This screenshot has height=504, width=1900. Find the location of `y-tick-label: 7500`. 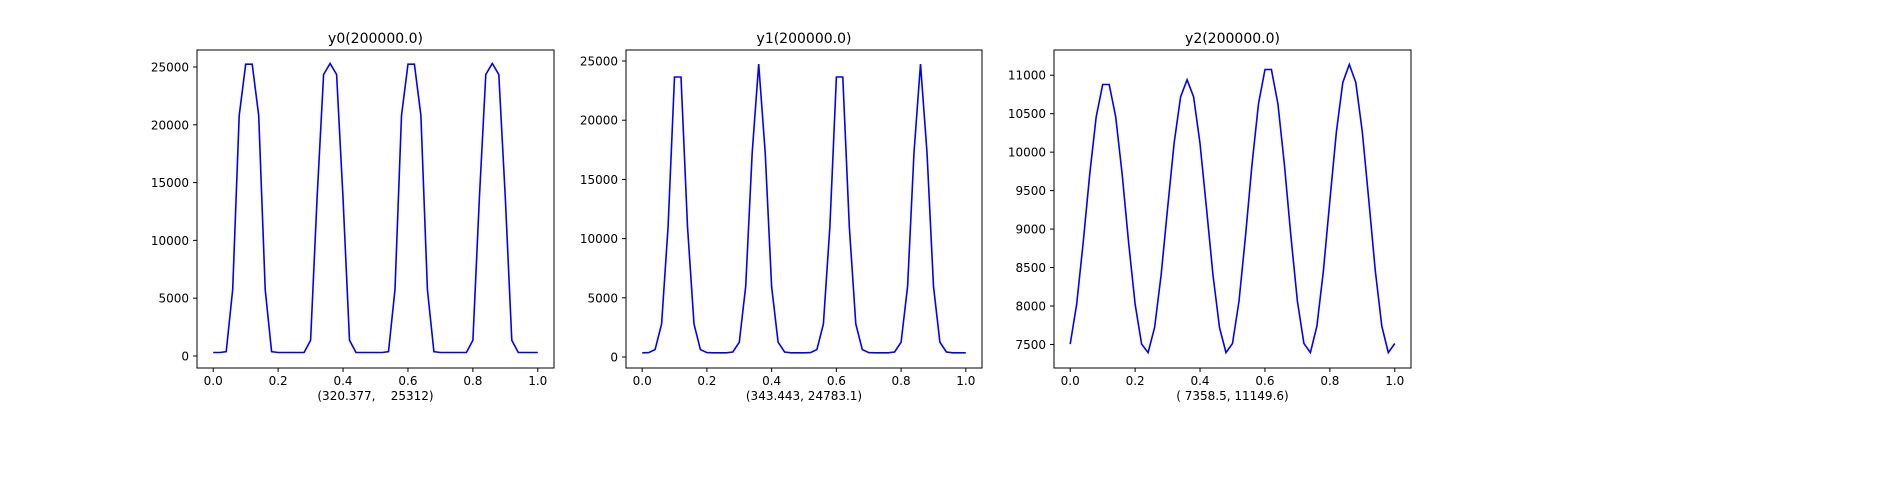

y-tick-label: 7500 is located at coordinates (1030, 345).